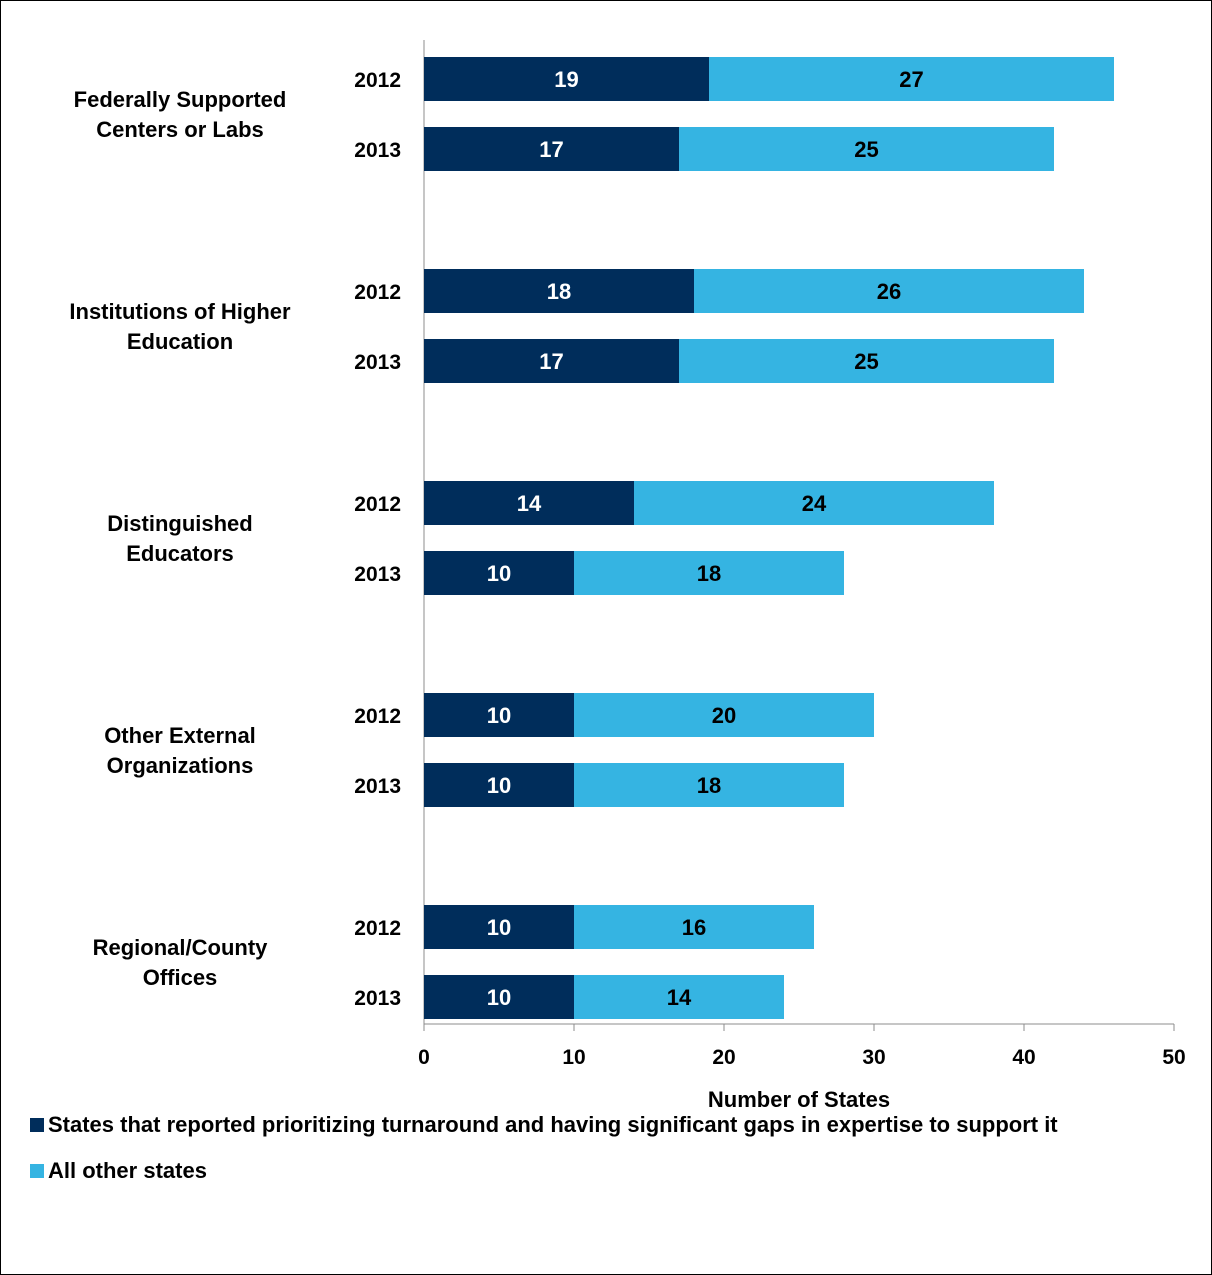  What do you see at coordinates (873, 1057) in the screenshot?
I see `x-tick-label-3: 30` at bounding box center [873, 1057].